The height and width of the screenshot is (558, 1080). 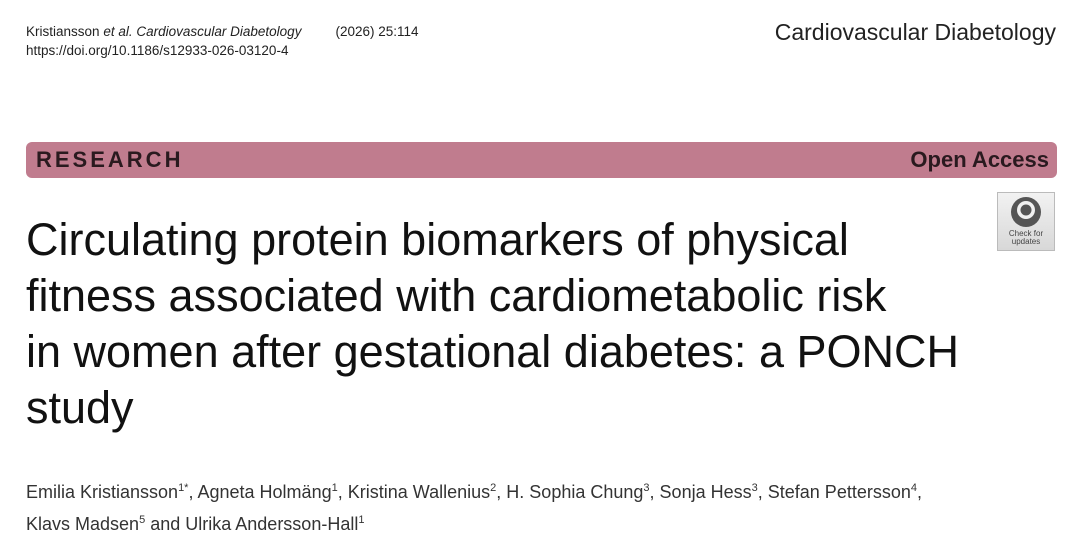 I want to click on journal-name: Cardiovascular Diabetology, so click(x=915, y=32).